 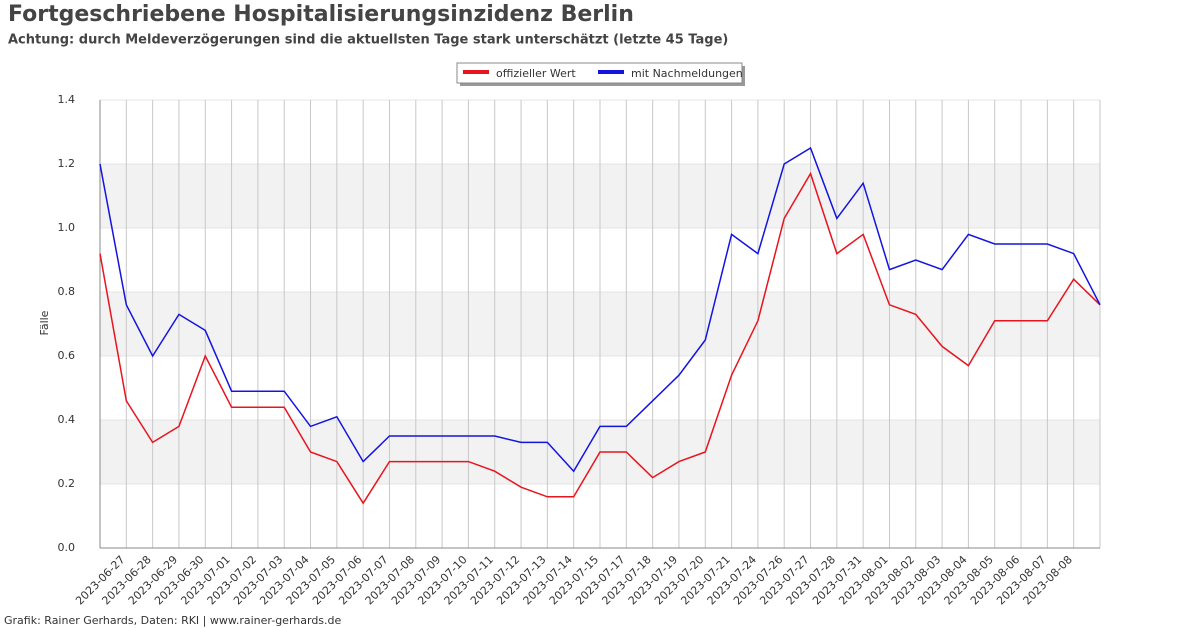 What do you see at coordinates (67, 227) in the screenshot?
I see `y-tick-label: 1.0` at bounding box center [67, 227].